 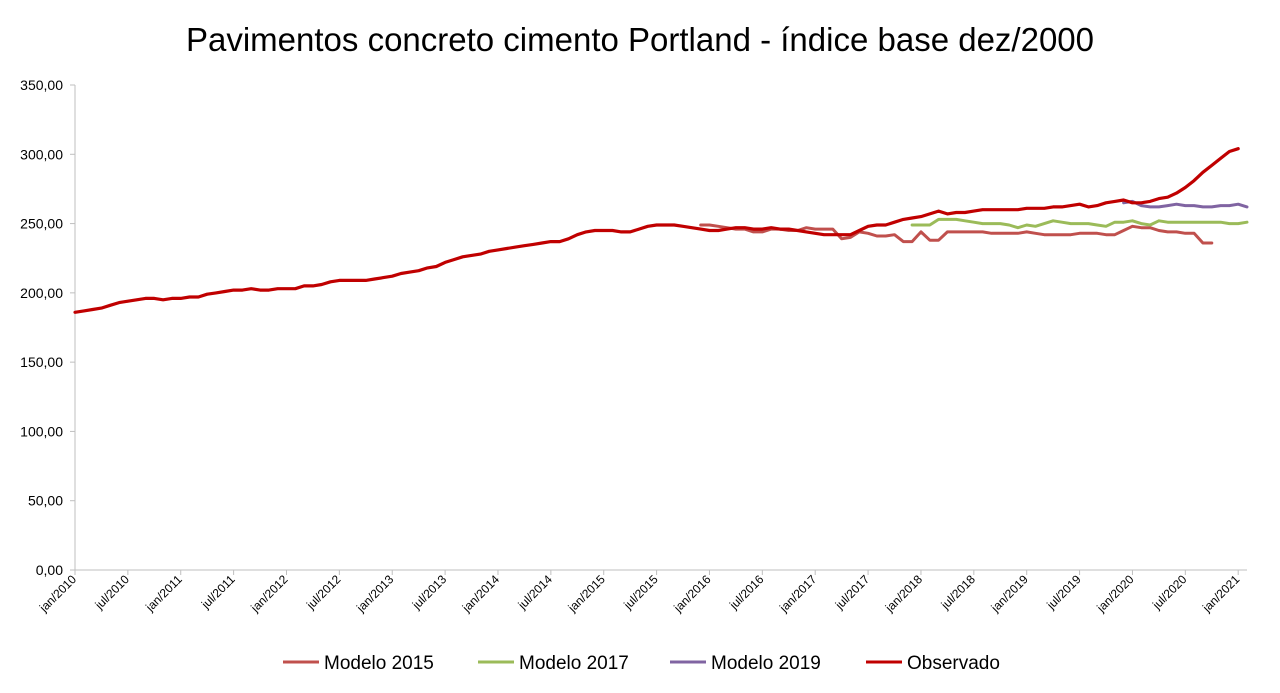 I want to click on x-tick-label: jul/2014, so click(x=535, y=592).